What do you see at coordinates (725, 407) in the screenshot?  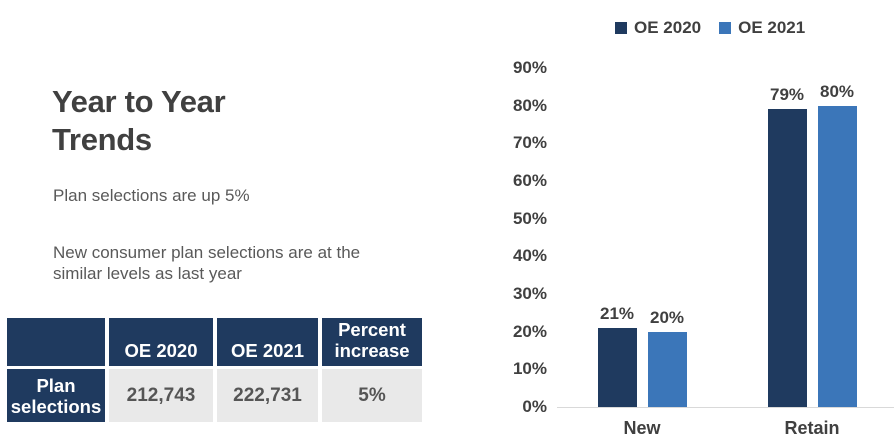 I see `x-axis-line` at bounding box center [725, 407].